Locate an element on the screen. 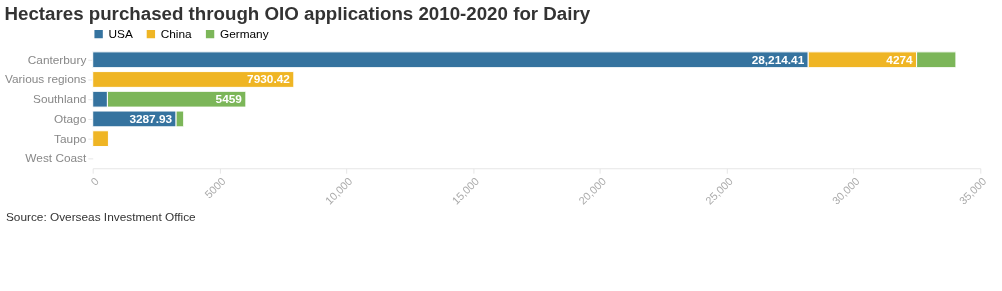 The height and width of the screenshot is (291, 1002). legend-label: Germany is located at coordinates (244, 34).